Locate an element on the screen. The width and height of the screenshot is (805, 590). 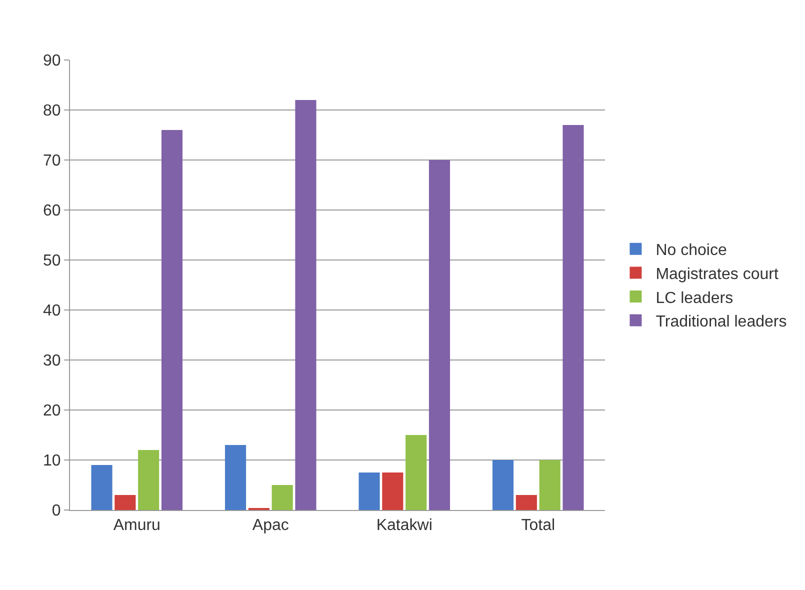
legend-label: No choice is located at coordinates (691, 251).